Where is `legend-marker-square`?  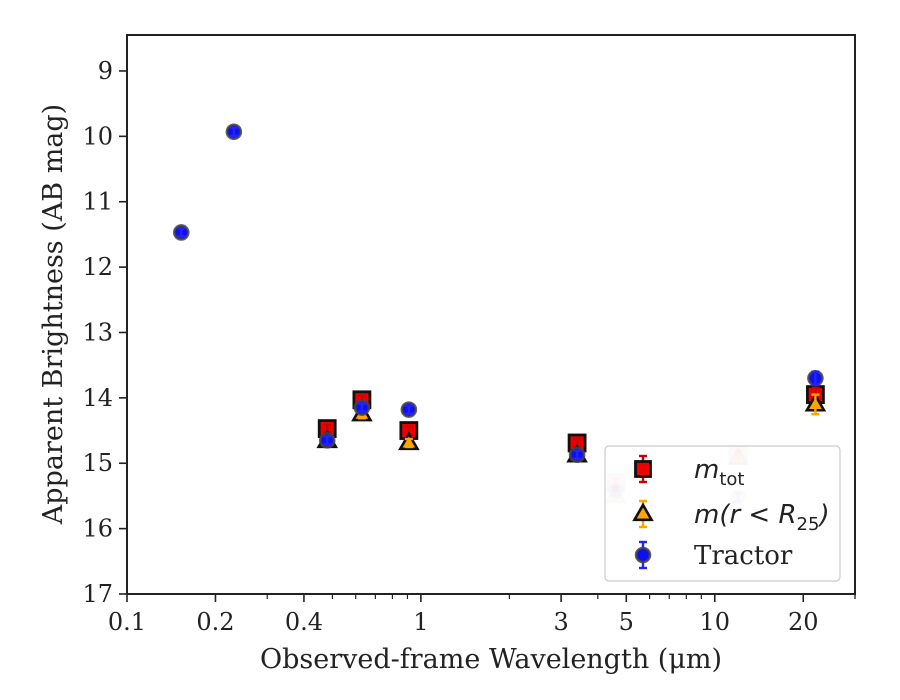
legend-marker-square is located at coordinates (643, 469).